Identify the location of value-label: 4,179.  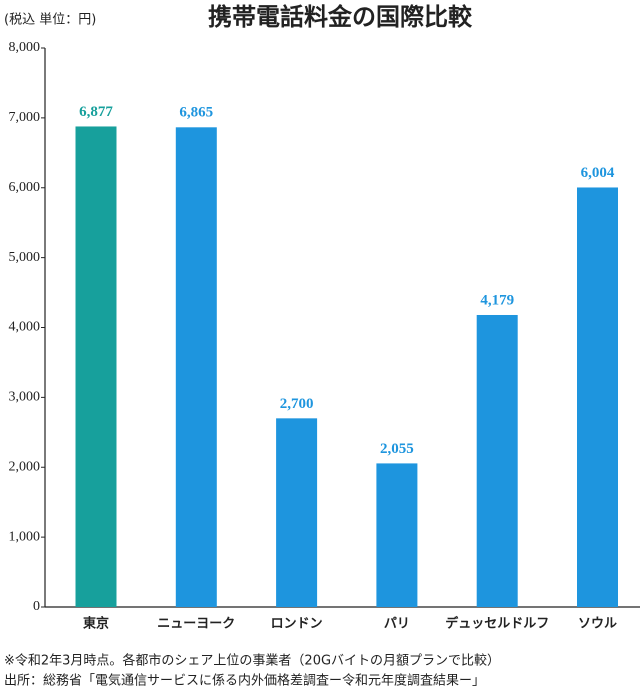
(497, 300).